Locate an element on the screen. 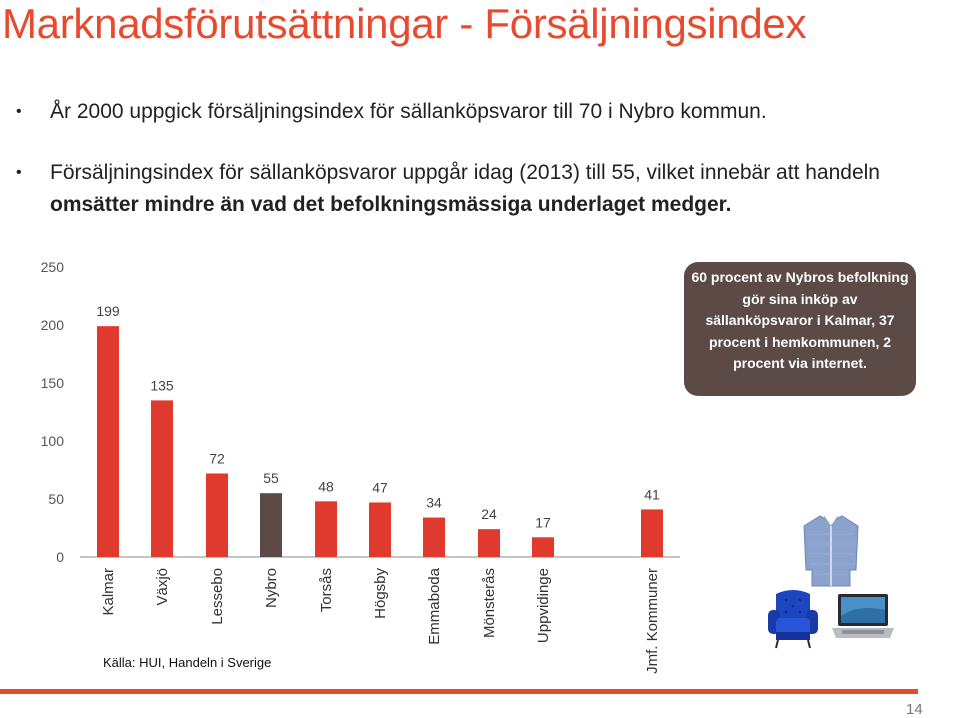 The image size is (960, 718). shirt-icon is located at coordinates (831, 550).